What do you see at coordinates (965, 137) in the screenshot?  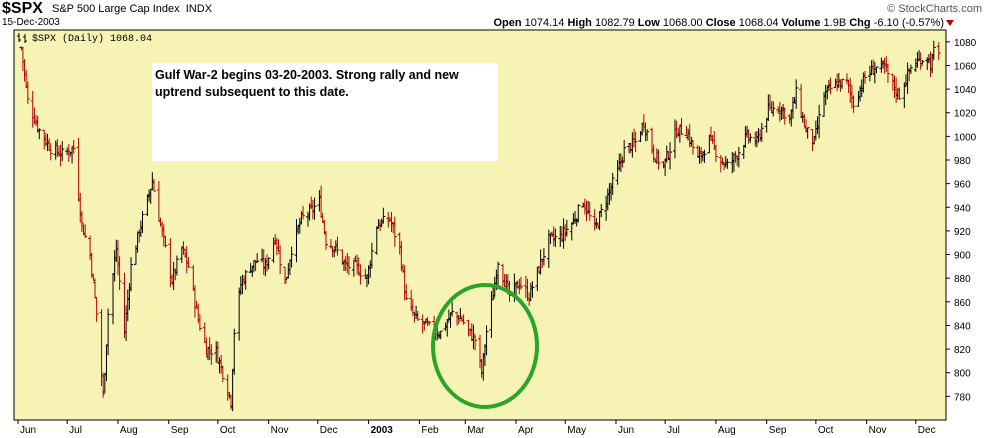 I see `y-tick-label: 1000` at bounding box center [965, 137].